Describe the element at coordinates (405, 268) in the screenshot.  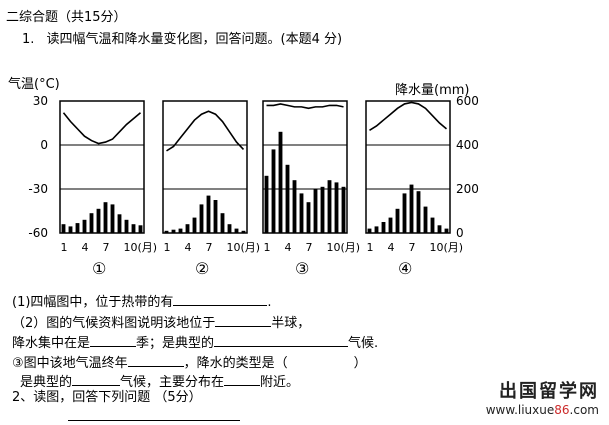
I see `panel-label: ④` at that location.